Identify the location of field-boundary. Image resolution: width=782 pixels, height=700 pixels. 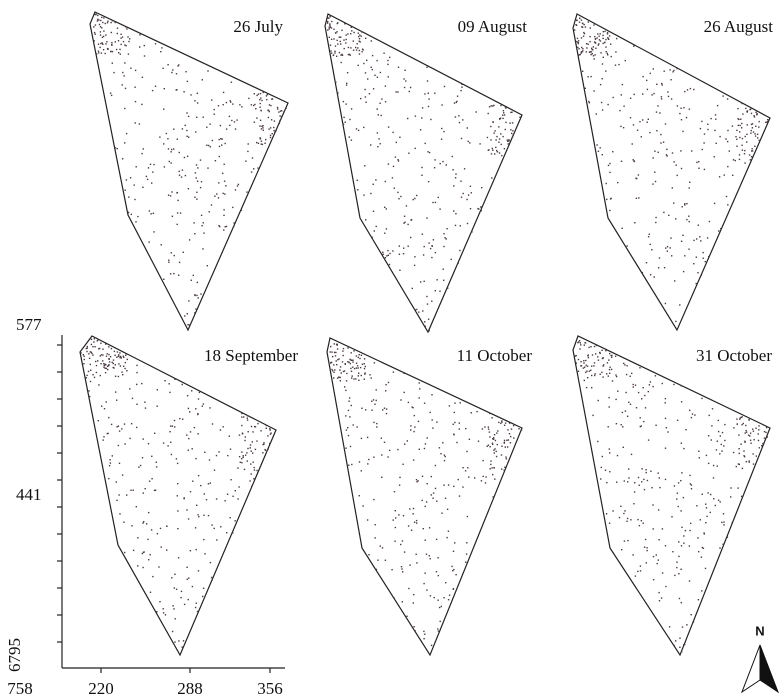
(178, 496).